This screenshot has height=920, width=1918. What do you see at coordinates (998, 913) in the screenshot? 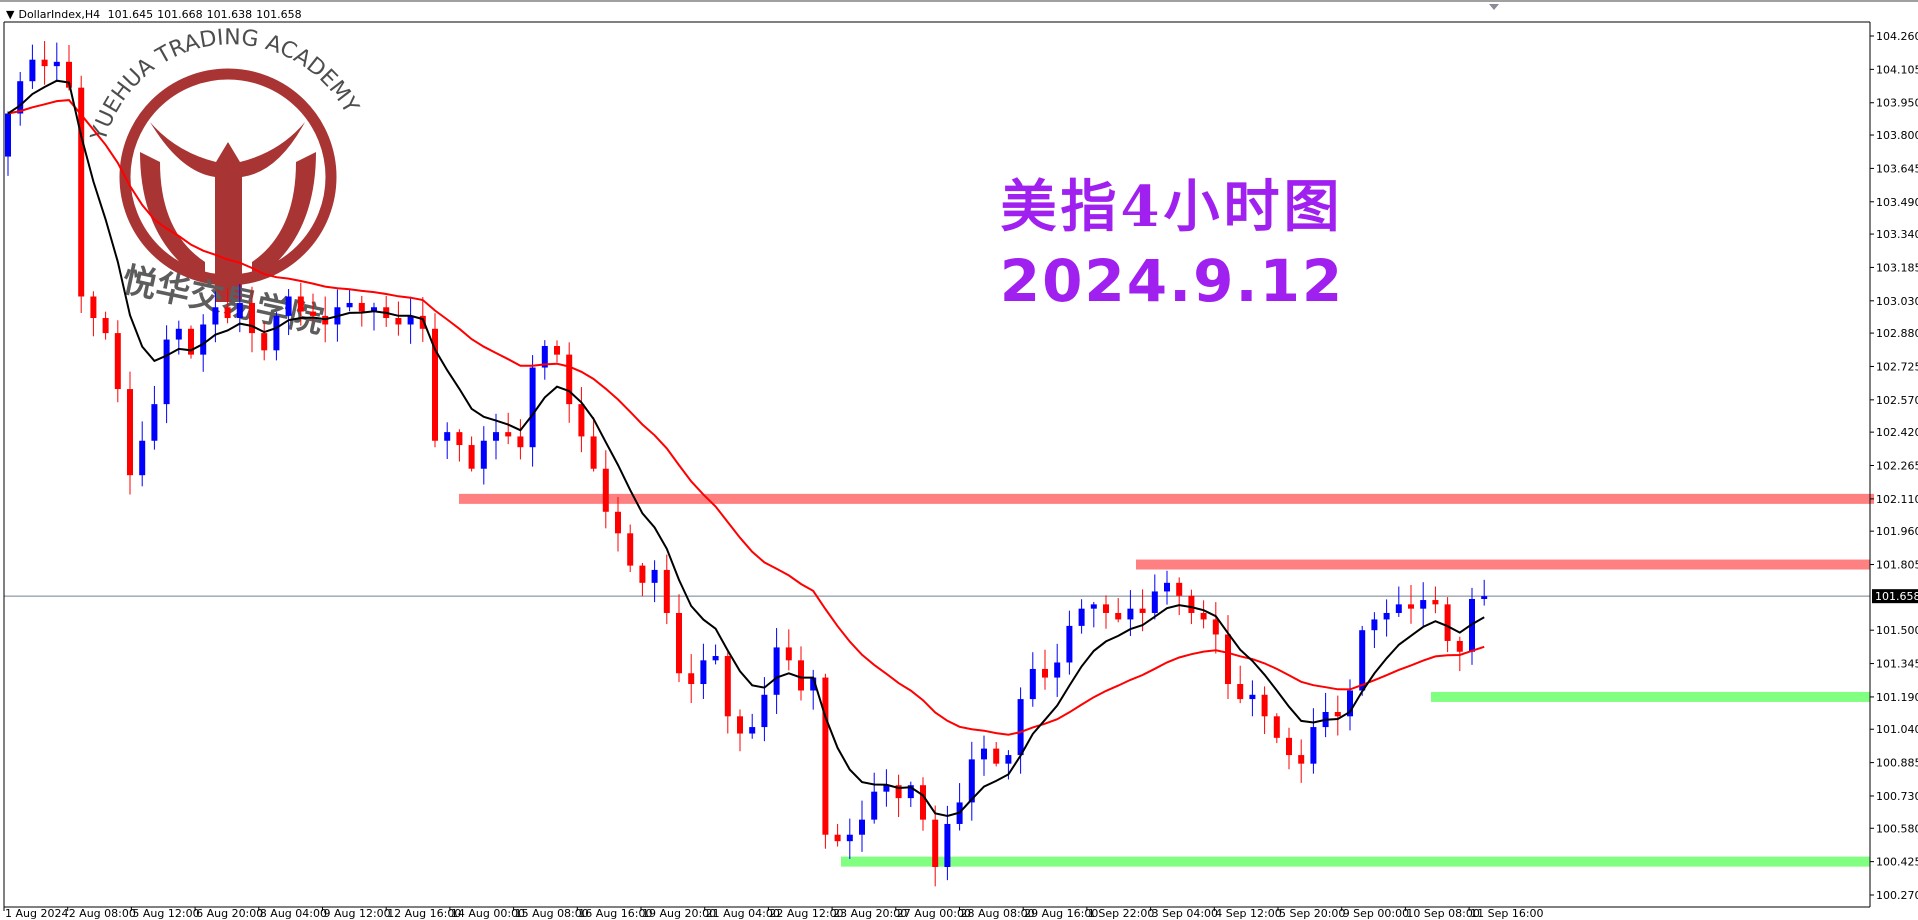
I see `x-tick-label: 28 Aug 08:00` at bounding box center [998, 913].